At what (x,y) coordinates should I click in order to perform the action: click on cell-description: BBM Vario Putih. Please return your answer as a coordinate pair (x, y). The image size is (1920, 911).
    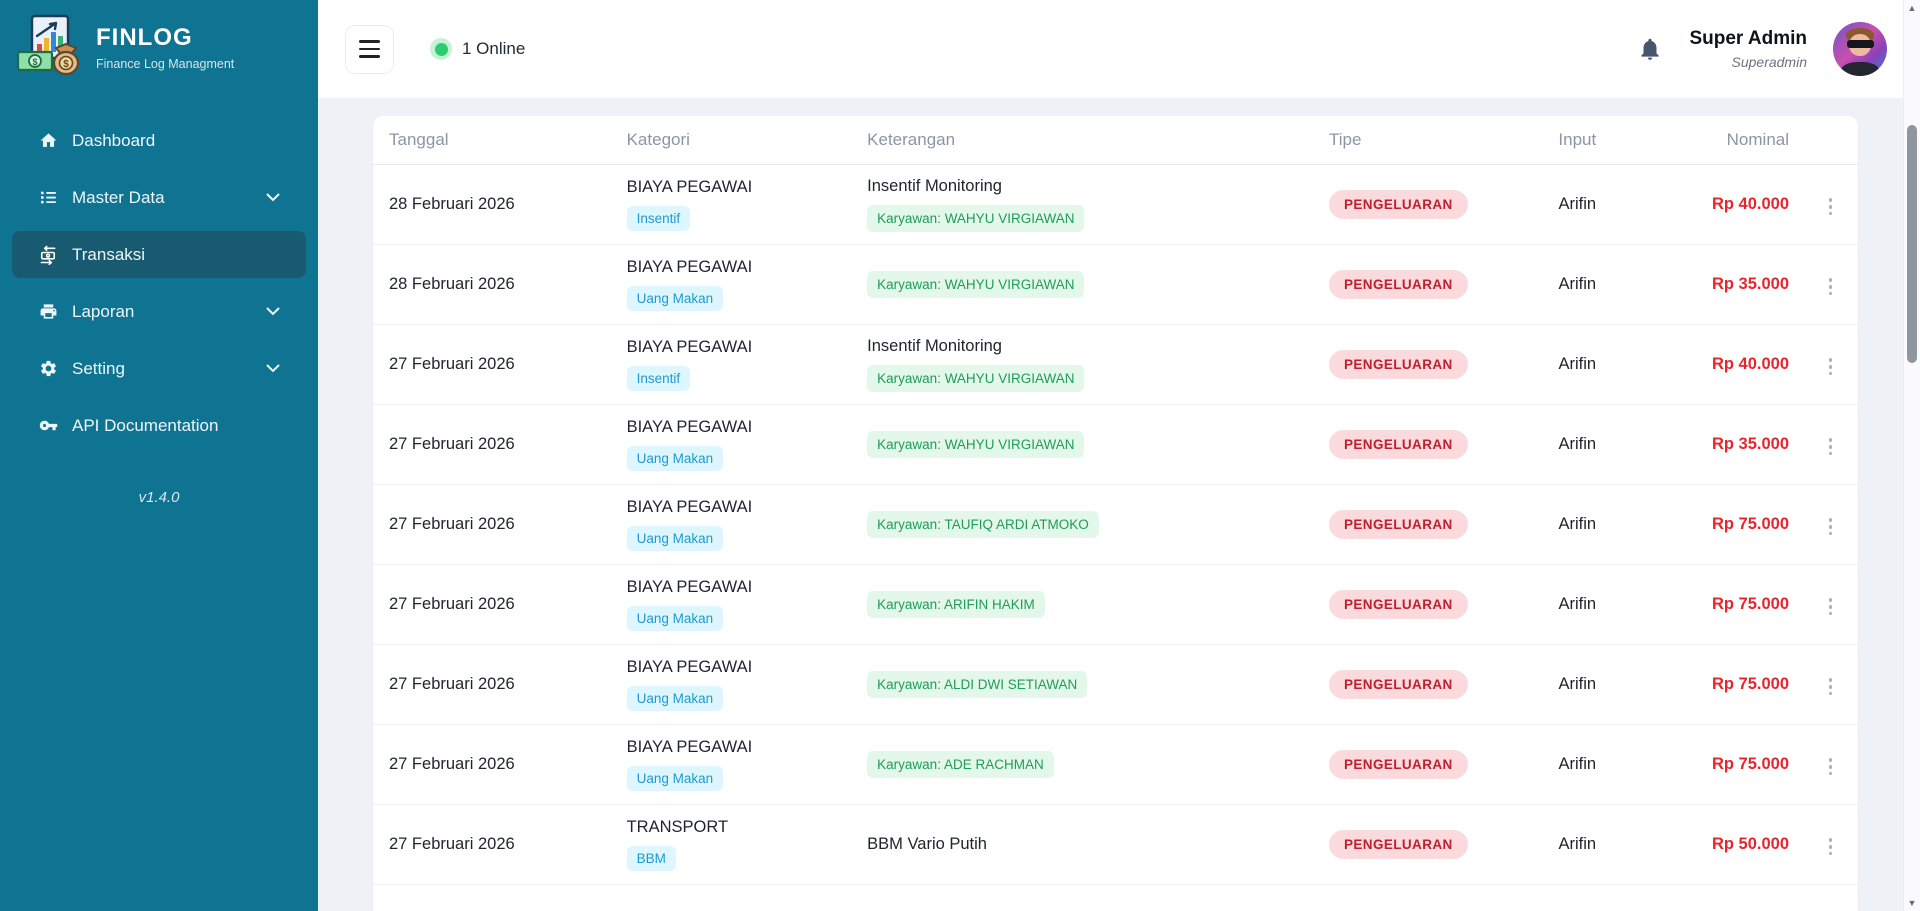
    Looking at the image, I should click on (1082, 844).